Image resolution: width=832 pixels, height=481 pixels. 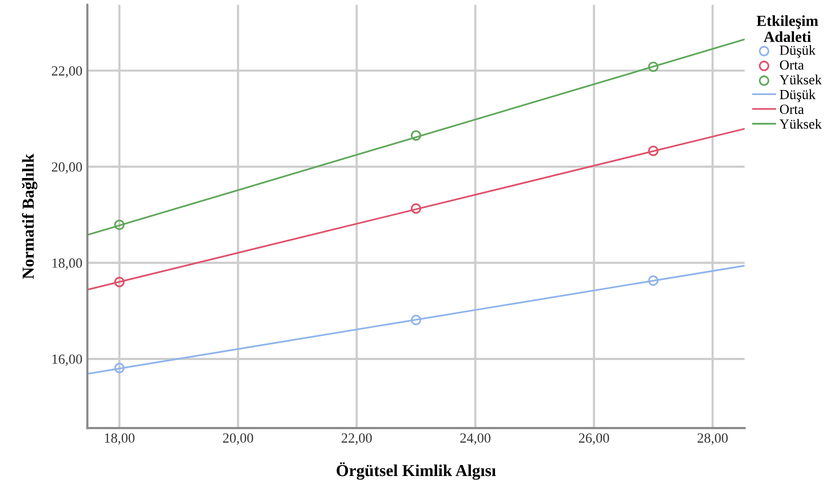 What do you see at coordinates (67, 264) in the screenshot?
I see `y-tick-label: 18,00` at bounding box center [67, 264].